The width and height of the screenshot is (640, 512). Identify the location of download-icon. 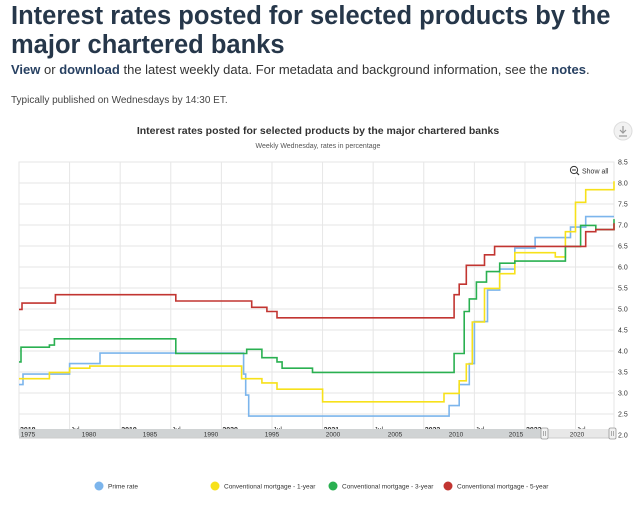
(623, 131).